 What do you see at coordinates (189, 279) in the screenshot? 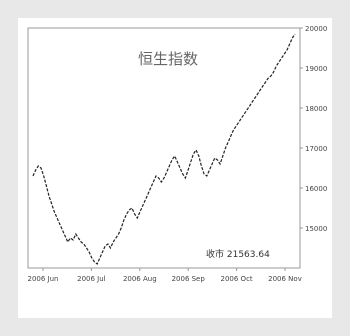
I see `x-tick-label: 2006 Sep` at bounding box center [189, 279].